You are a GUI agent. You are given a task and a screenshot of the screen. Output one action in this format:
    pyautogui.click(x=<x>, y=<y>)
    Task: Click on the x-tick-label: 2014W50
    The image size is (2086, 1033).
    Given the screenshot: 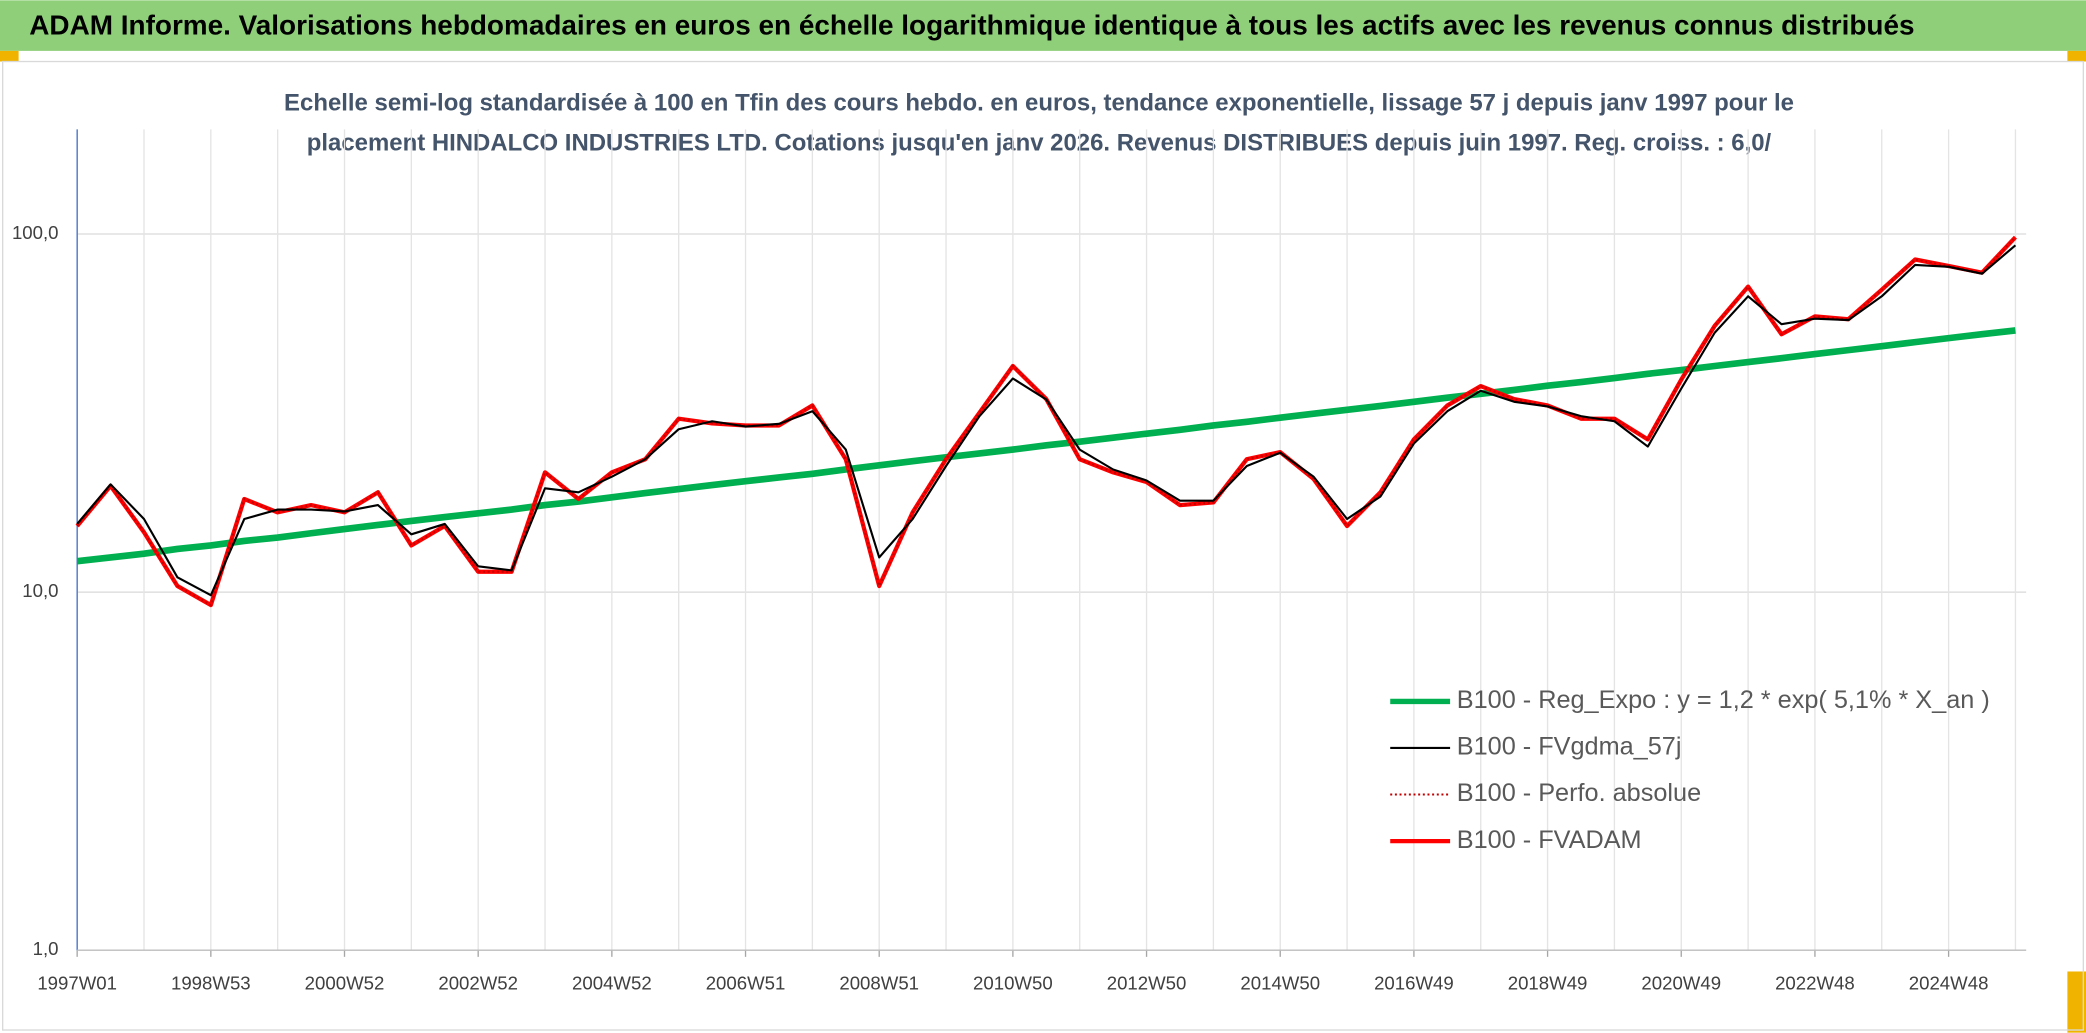 What is the action you would take?
    pyautogui.click(x=1280, y=983)
    